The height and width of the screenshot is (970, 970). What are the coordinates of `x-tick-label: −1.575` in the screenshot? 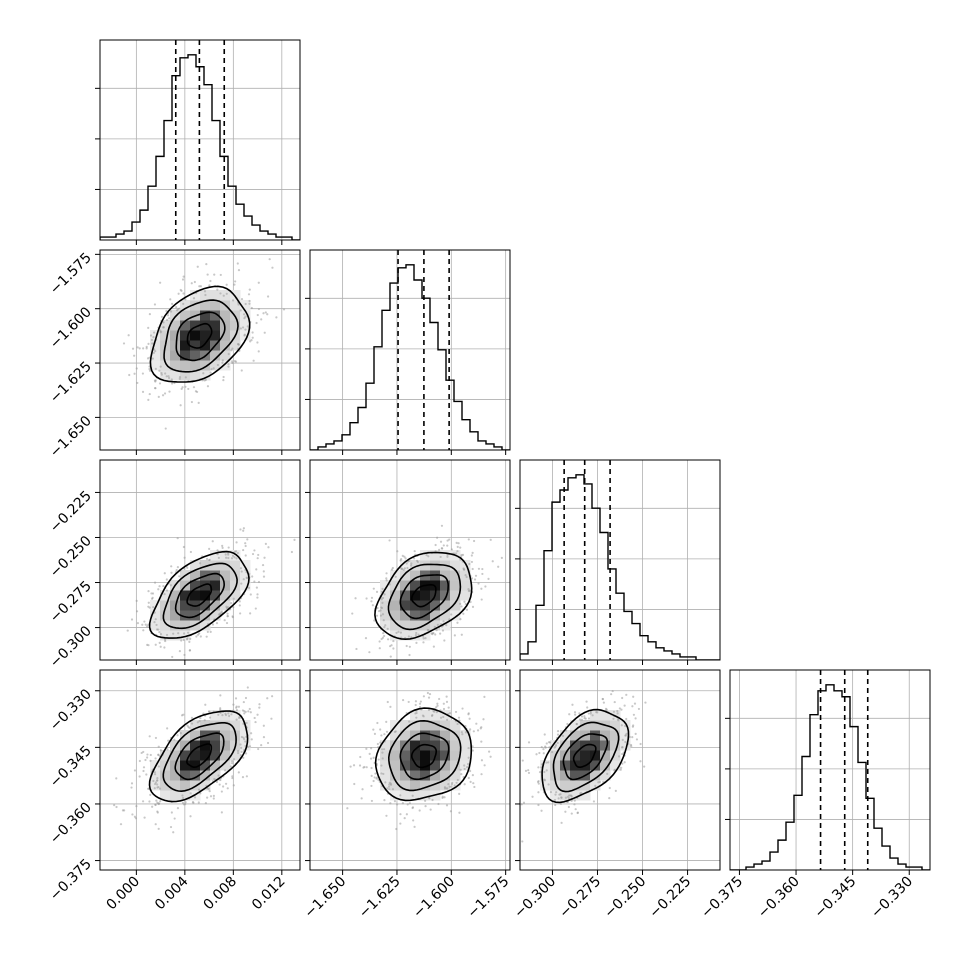 It's located at (489, 898).